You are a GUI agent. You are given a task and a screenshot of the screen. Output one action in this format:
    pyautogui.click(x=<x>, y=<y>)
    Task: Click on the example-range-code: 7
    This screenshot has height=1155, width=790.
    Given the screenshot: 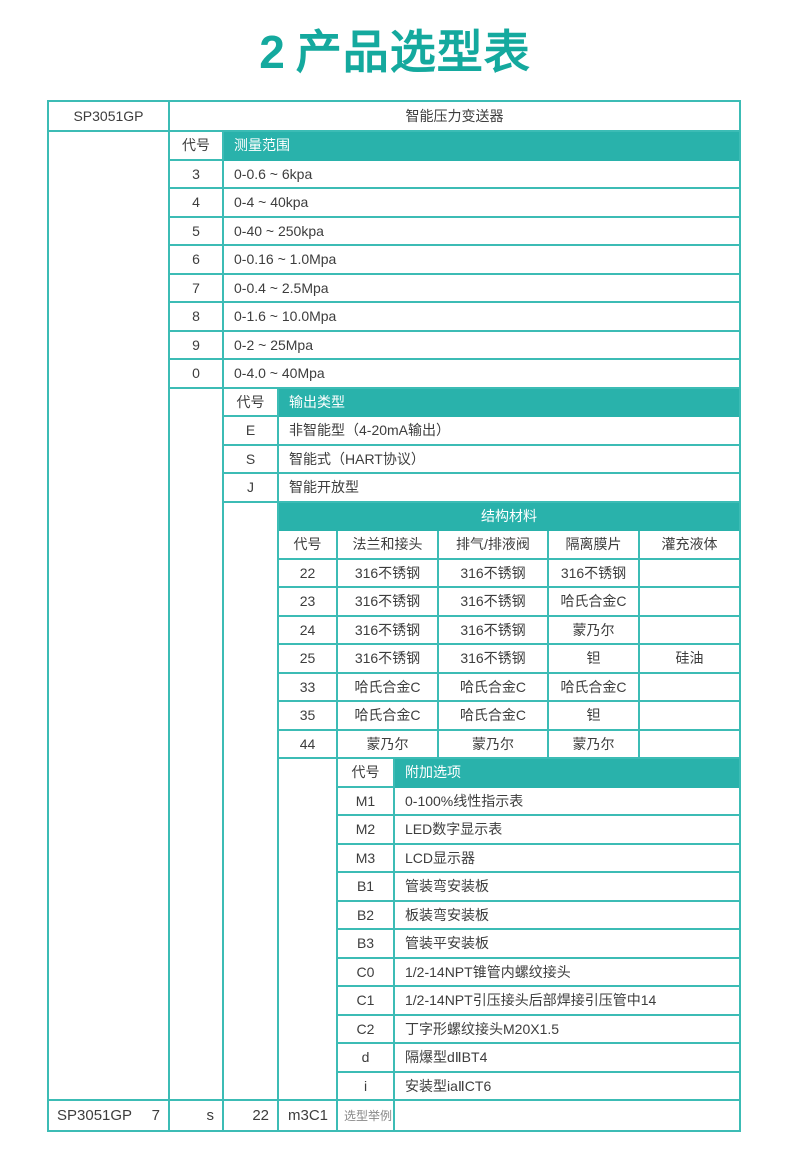 What is the action you would take?
    pyautogui.click(x=155, y=1115)
    